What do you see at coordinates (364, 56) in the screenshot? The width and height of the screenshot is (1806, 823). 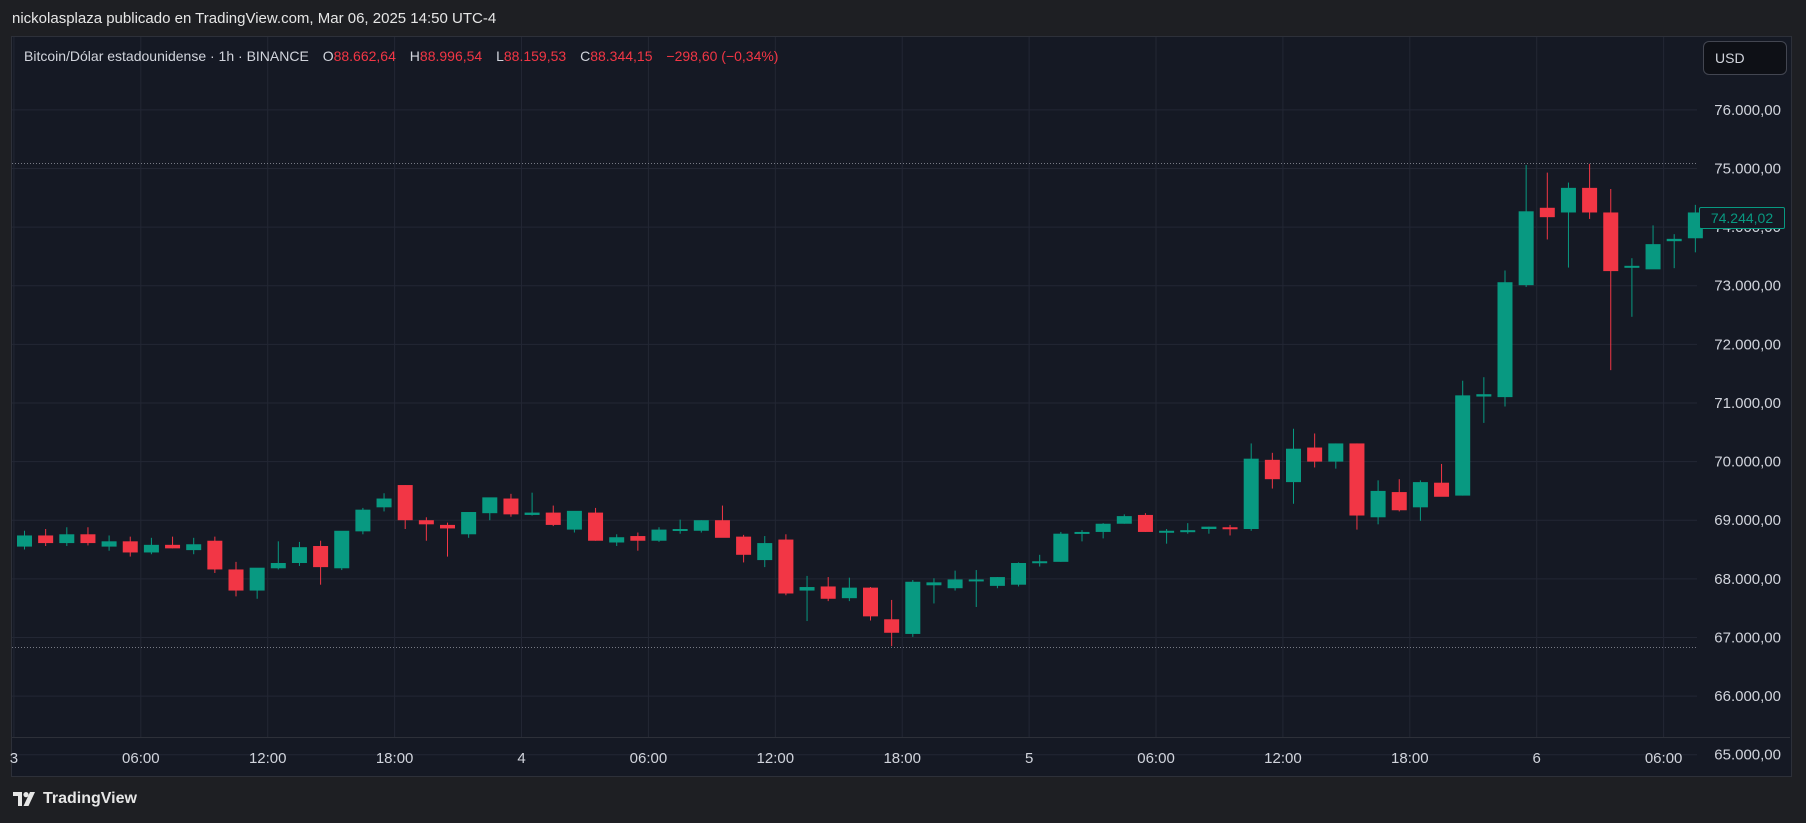 I see `open-value: 88.662,64` at bounding box center [364, 56].